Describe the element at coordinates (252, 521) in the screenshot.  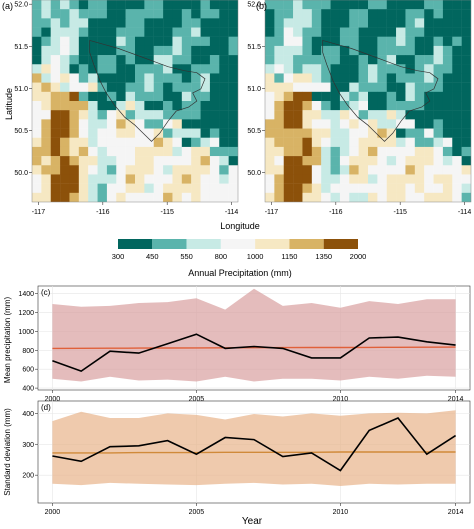
I see `panel-d-xlabel: Year` at that location.